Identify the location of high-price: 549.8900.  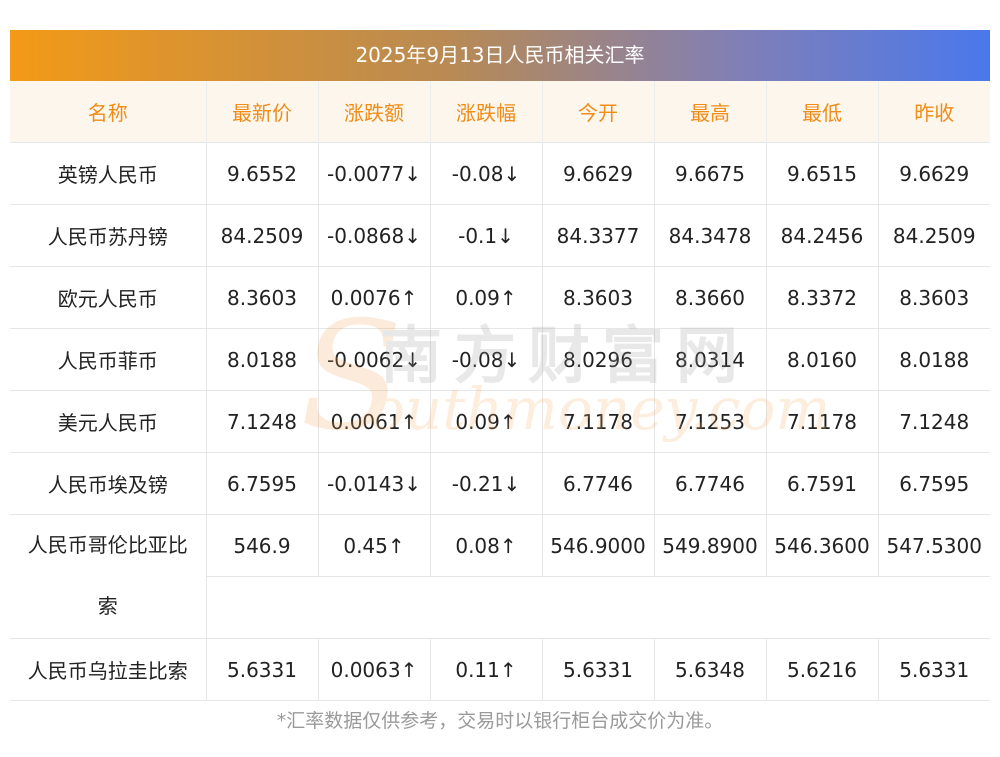
(710, 545).